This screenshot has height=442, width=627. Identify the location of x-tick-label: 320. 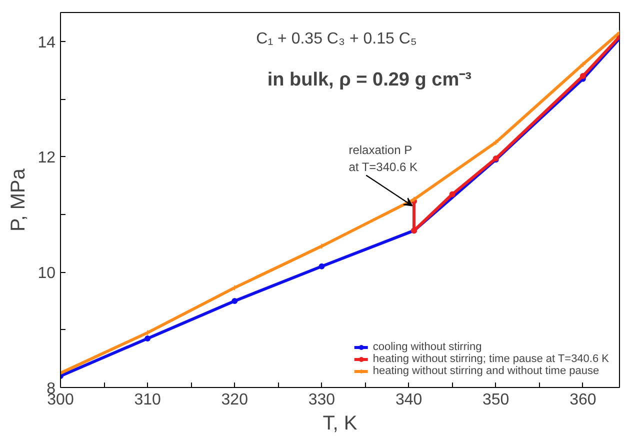
(234, 400).